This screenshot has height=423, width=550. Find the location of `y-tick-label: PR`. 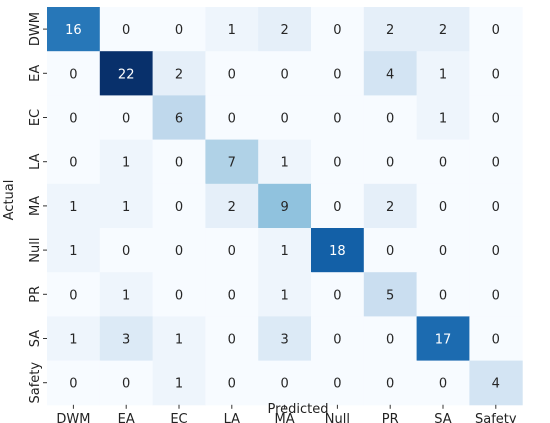

y-tick-label: PR is located at coordinates (35, 294).